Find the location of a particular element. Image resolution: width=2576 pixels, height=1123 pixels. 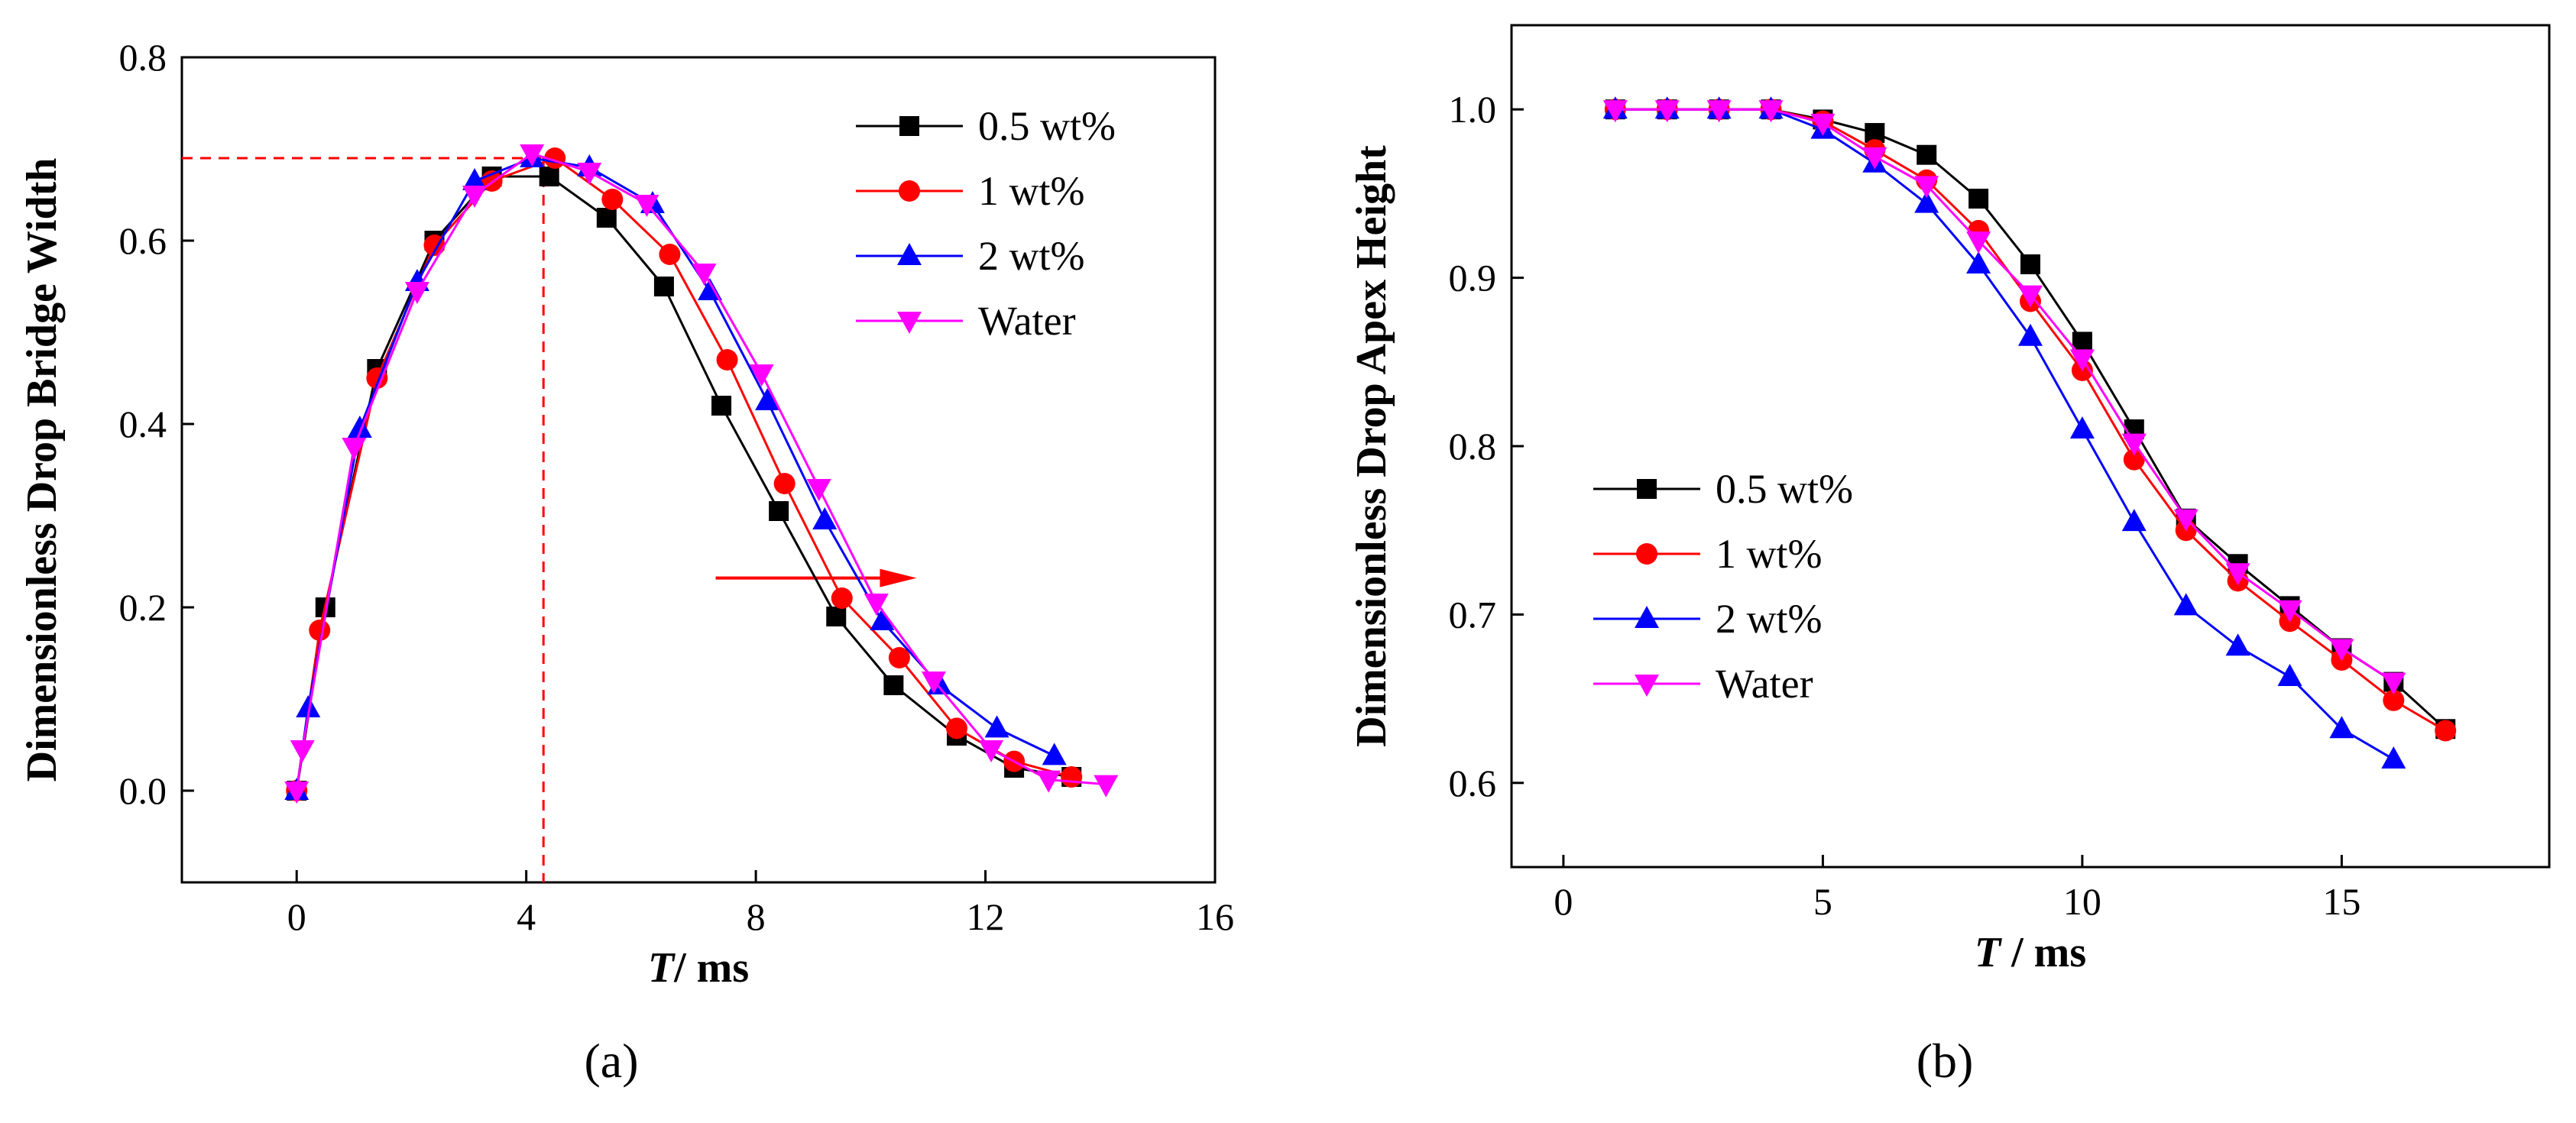

x-tick-label: 16 is located at coordinates (1215, 917).